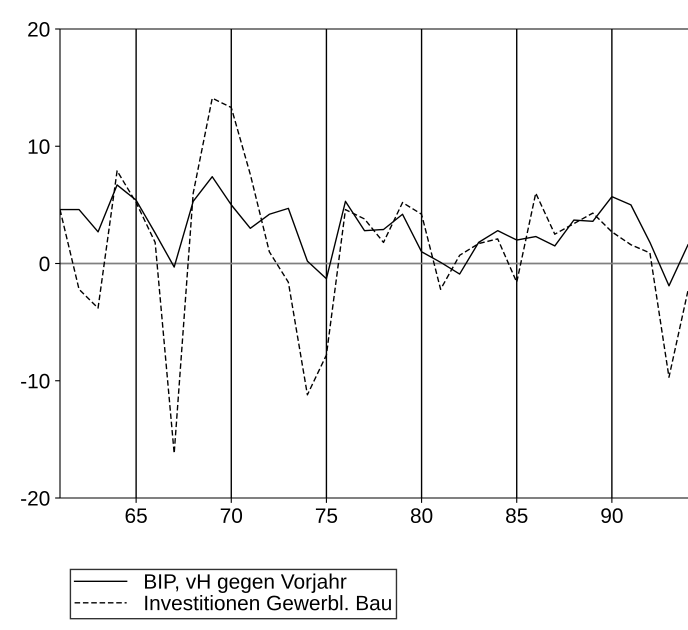 The image size is (688, 630). What do you see at coordinates (327, 516) in the screenshot?
I see `x-tick-label: 75` at bounding box center [327, 516].